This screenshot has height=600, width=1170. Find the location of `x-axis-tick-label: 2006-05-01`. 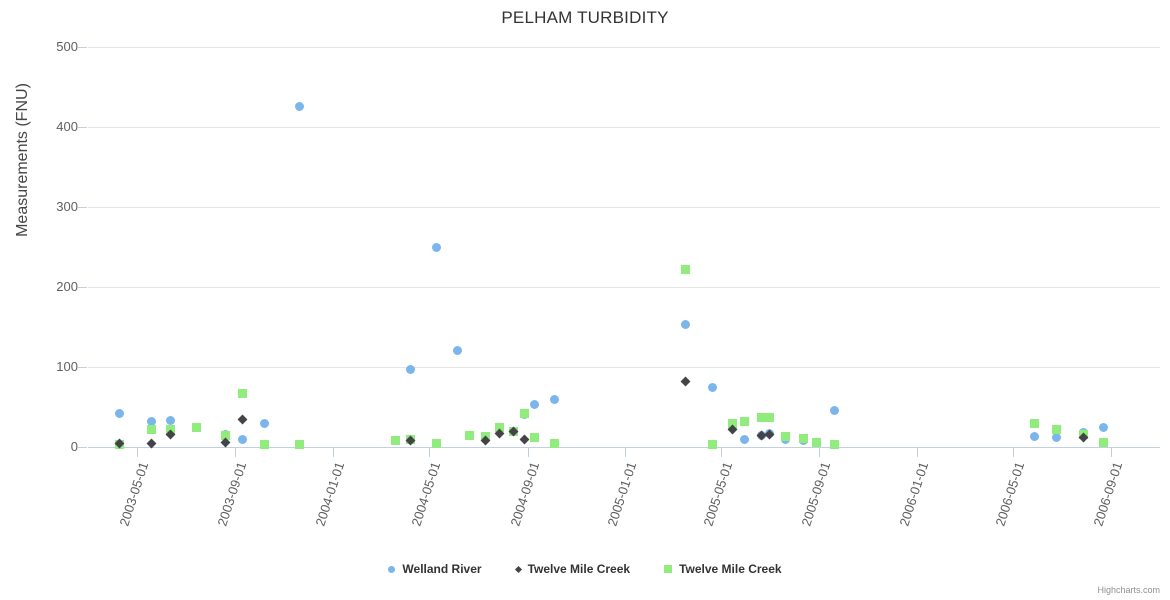

x-axis-tick-label: 2006-05-01 is located at coordinates (1010, 494).